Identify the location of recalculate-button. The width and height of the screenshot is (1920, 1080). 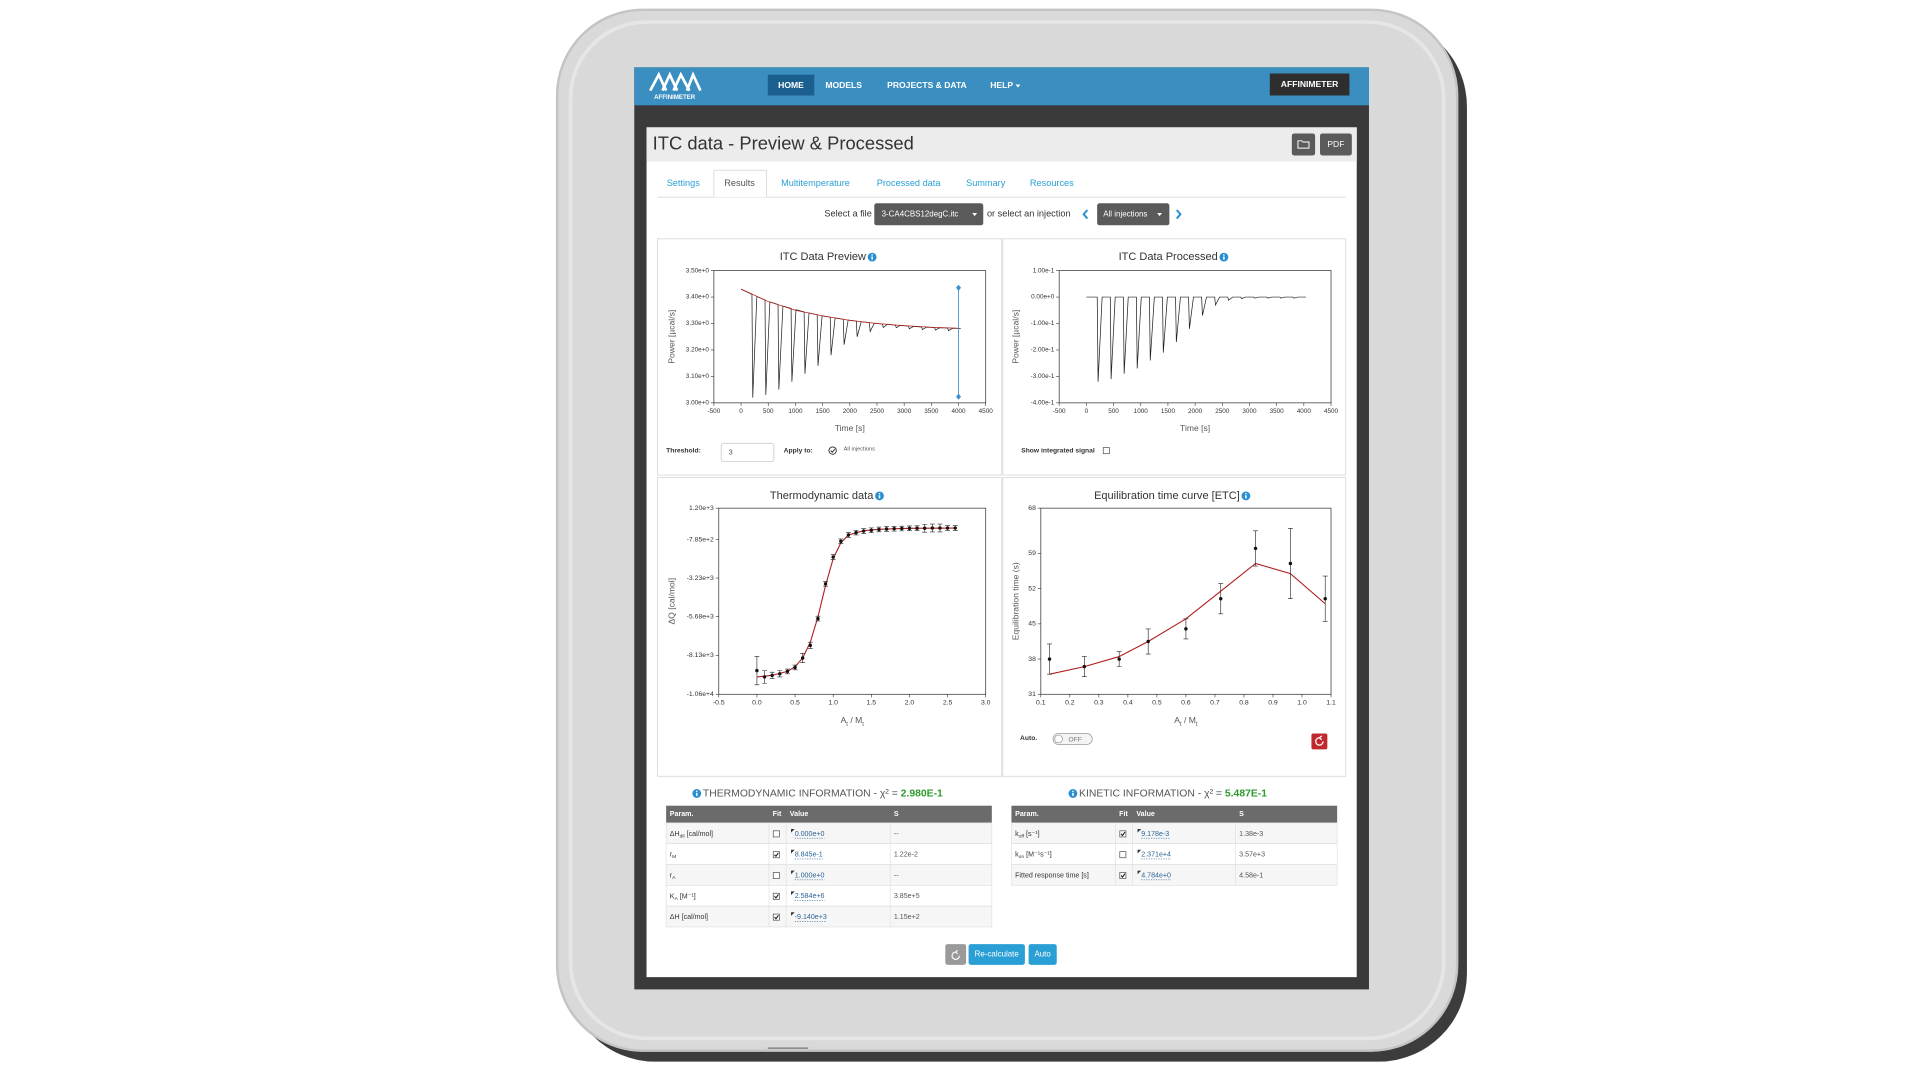
(996, 954).